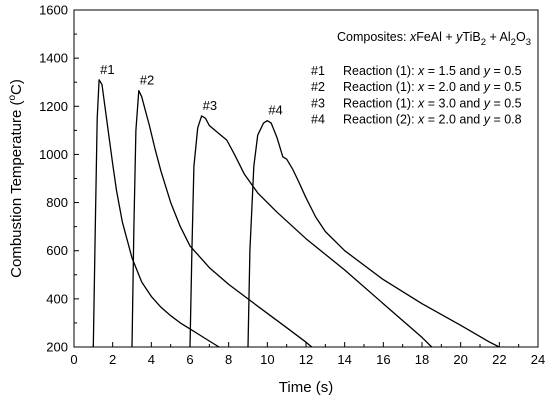  Describe the element at coordinates (318, 71) in the screenshot. I see `legend-item-id: #1` at that location.